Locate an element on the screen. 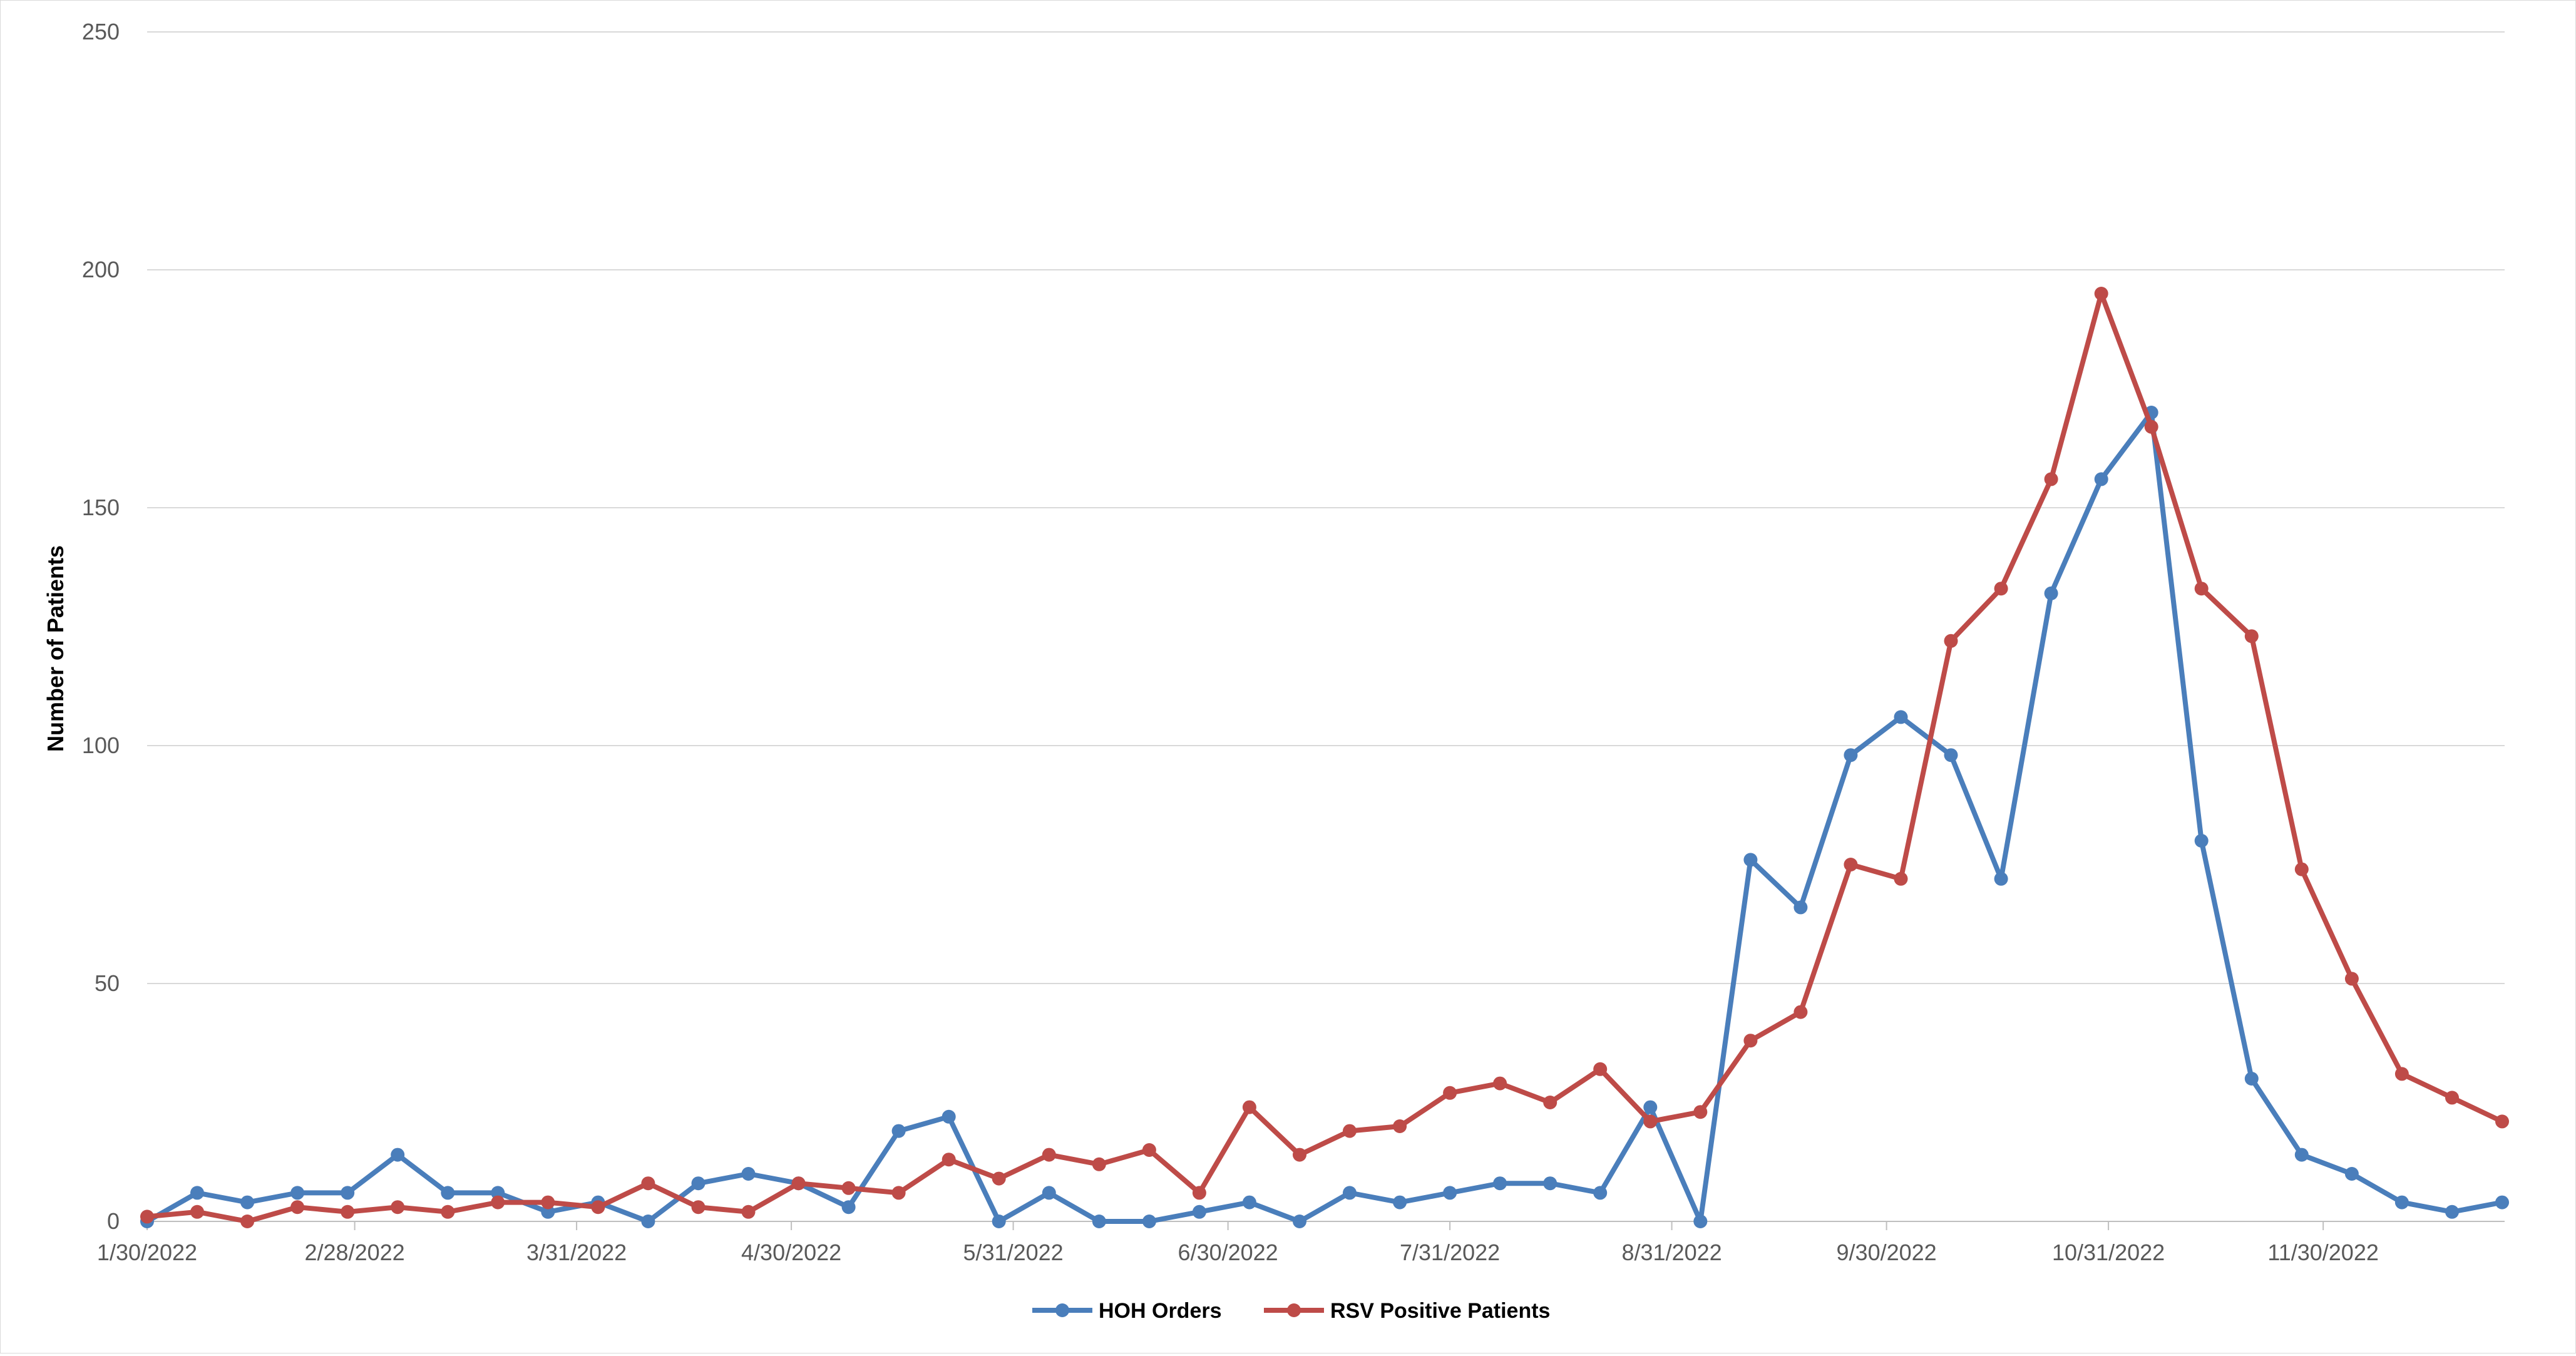 This screenshot has height=1356, width=2576. x-tick-label: 11/30/2022 is located at coordinates (2323, 1252).